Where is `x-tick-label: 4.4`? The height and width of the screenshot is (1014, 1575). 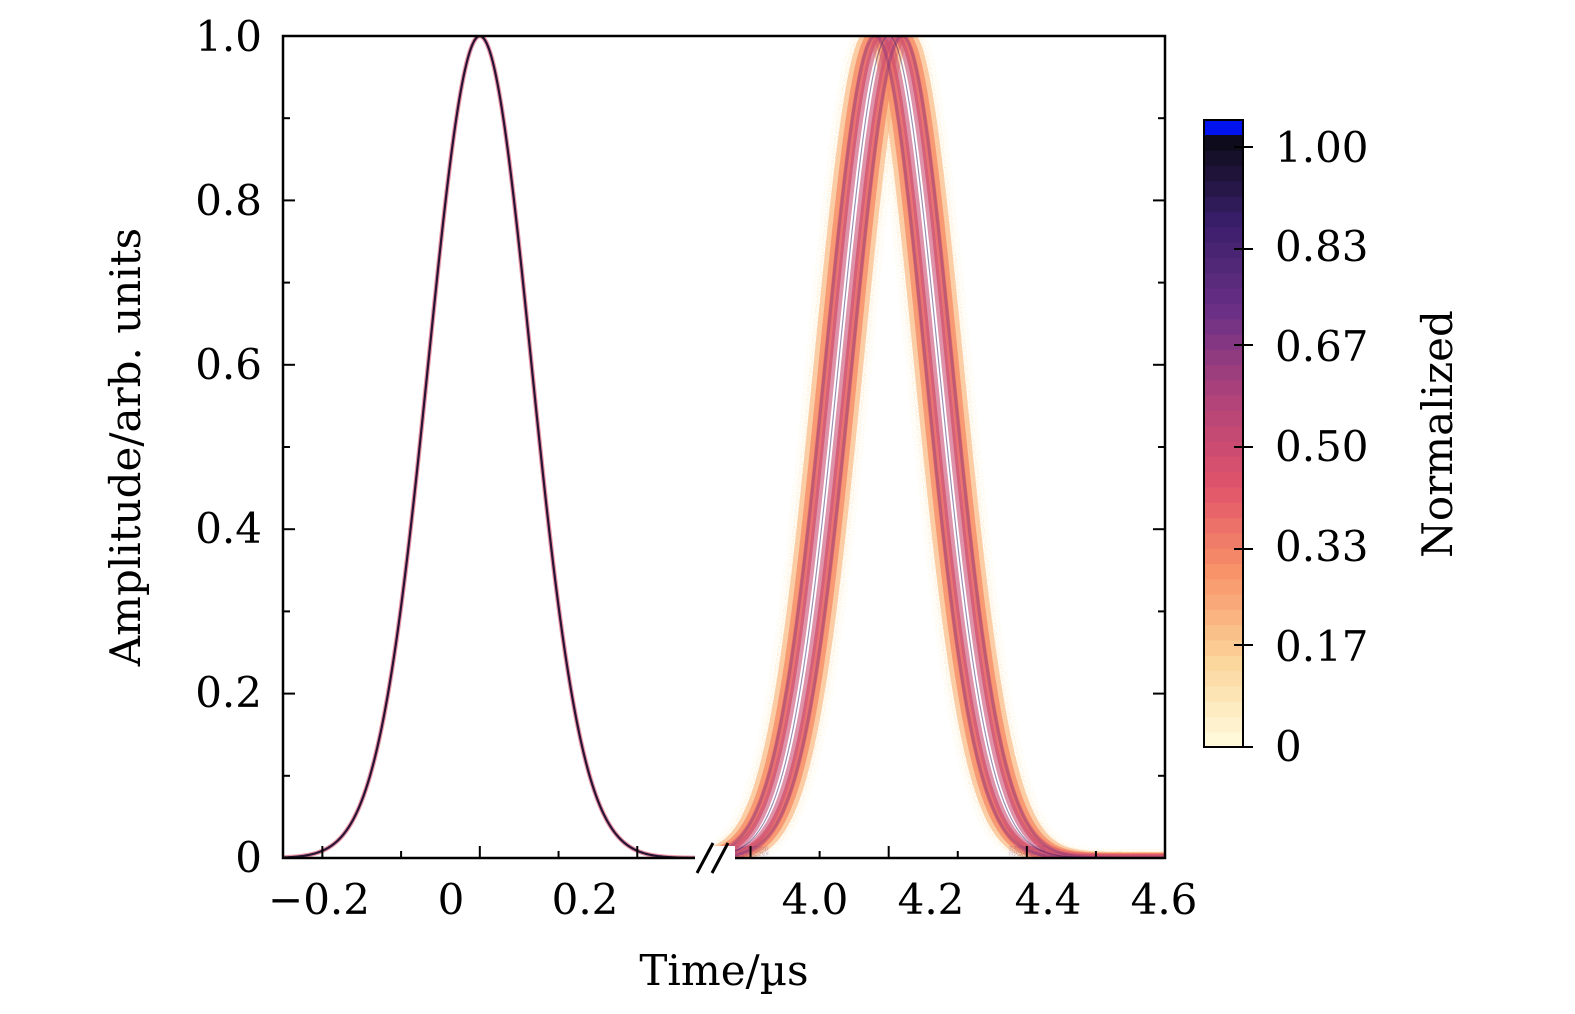 x-tick-label: 4.4 is located at coordinates (1048, 899).